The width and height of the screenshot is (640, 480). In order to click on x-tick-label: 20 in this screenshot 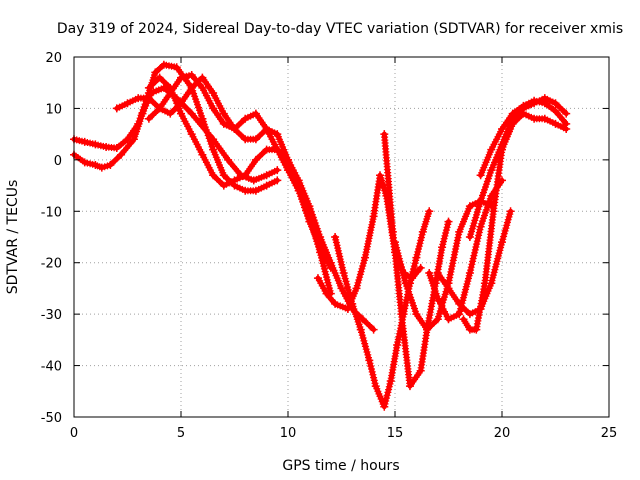, I will do `click(502, 433)`.